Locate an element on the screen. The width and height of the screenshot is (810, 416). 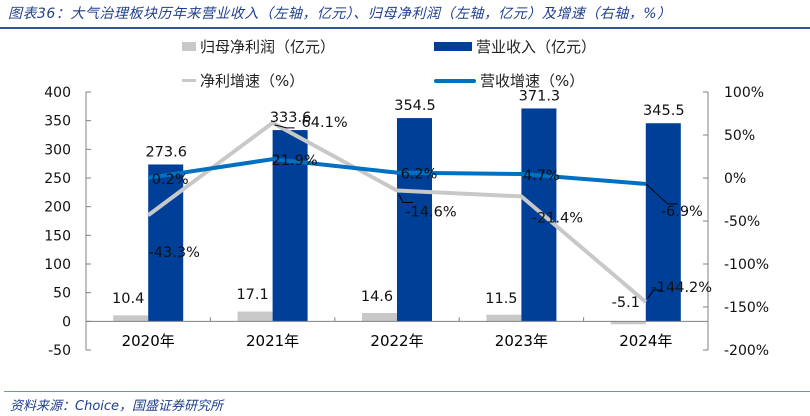
revenue-swatch-icon is located at coordinates (453, 46).